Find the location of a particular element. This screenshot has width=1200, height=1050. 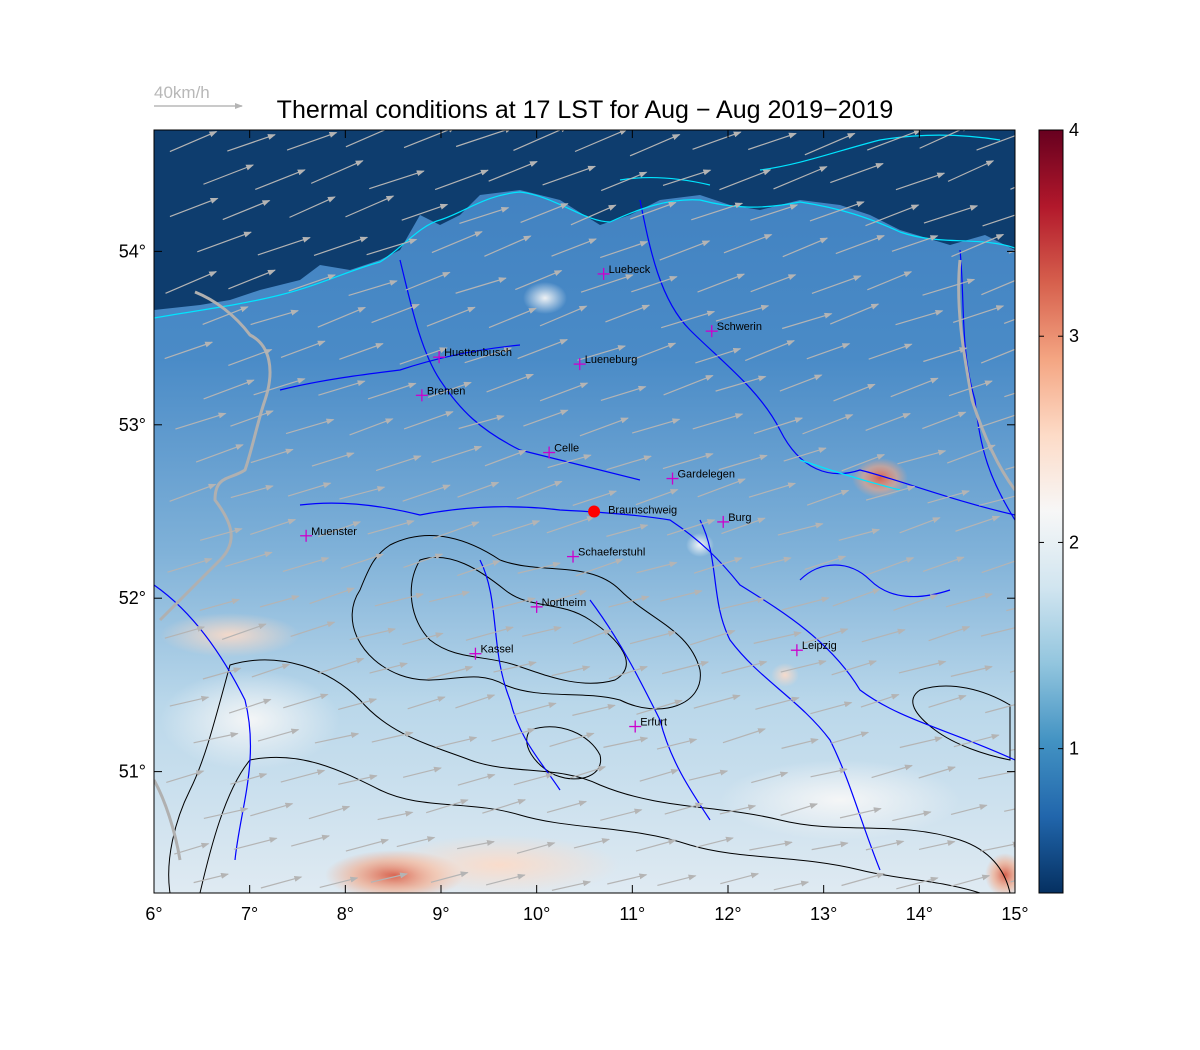

city-huettenbusch: Huettenbusch is located at coordinates (472, 355).